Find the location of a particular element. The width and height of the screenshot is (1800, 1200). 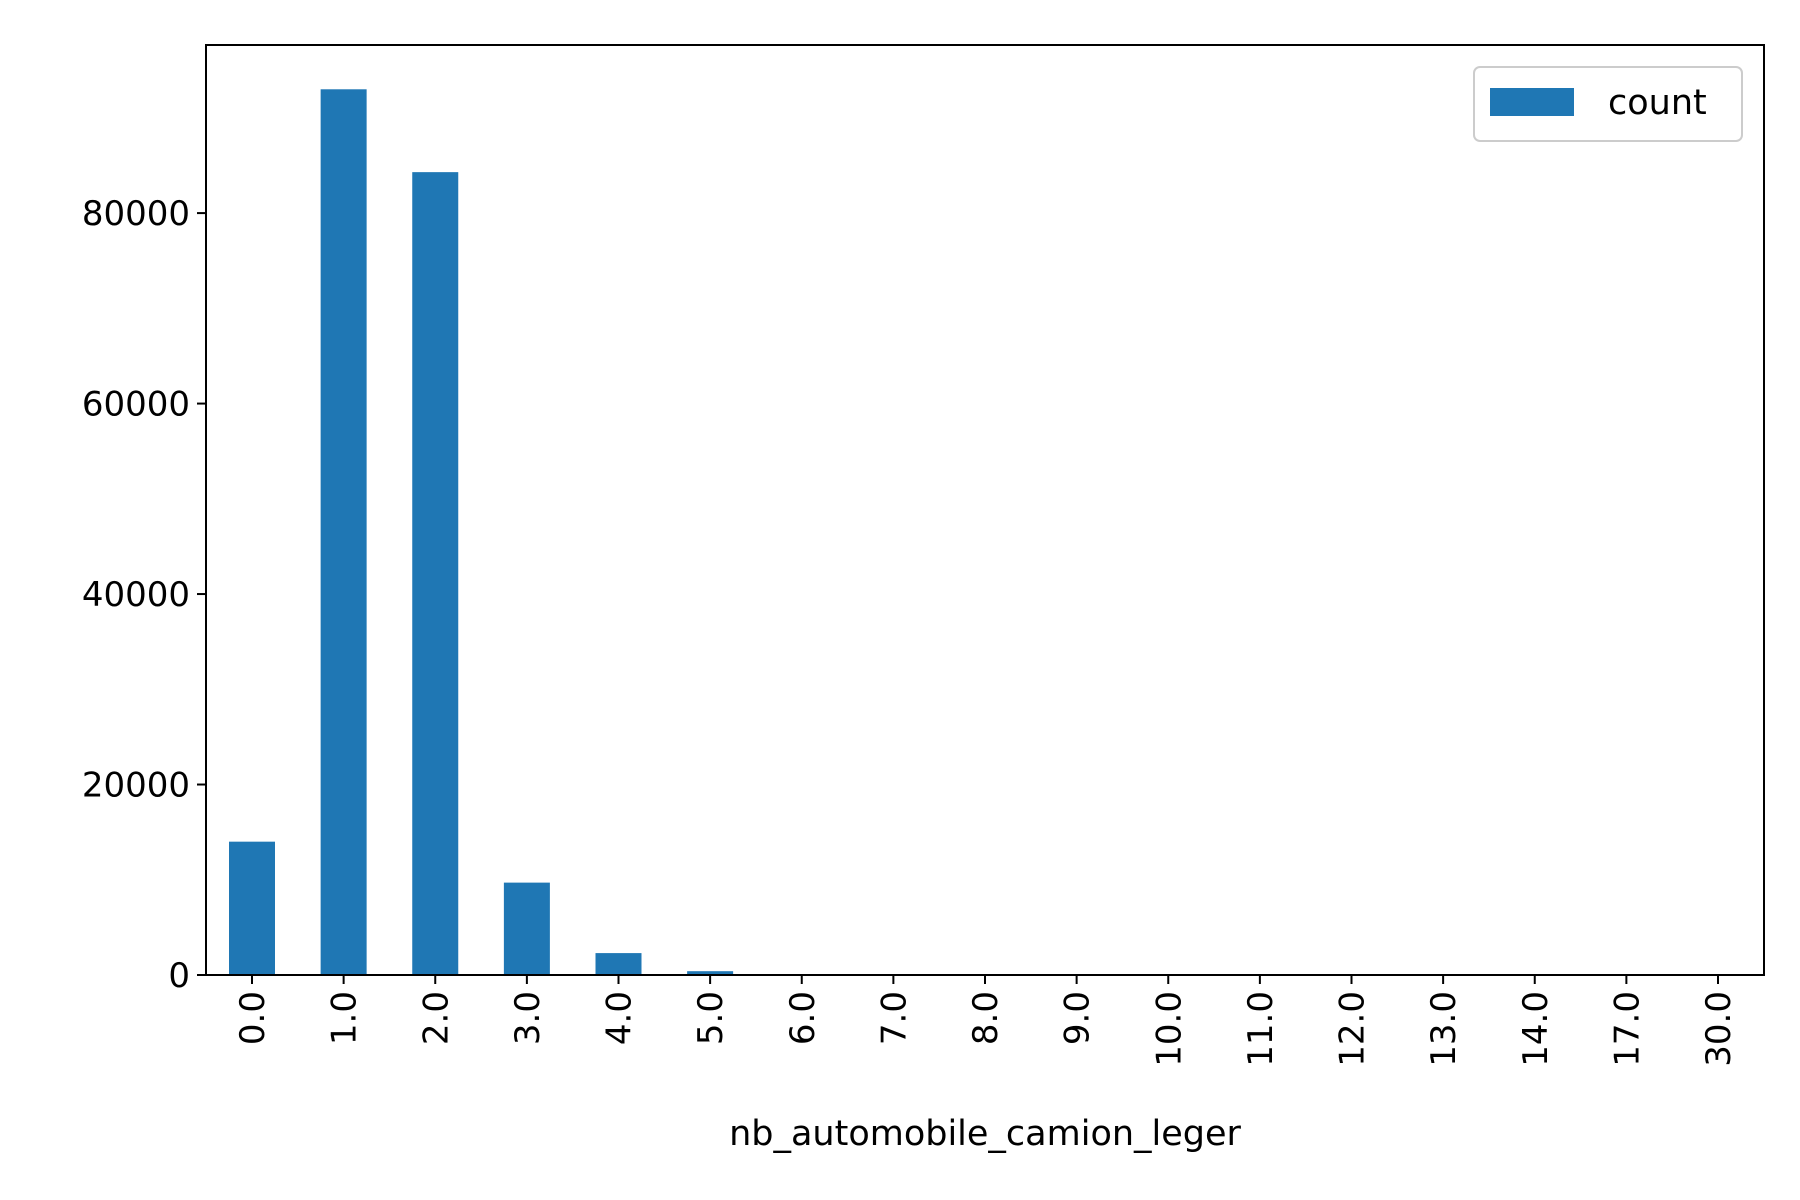

x-tick-label: 8.0 is located at coordinates (986, 1018).